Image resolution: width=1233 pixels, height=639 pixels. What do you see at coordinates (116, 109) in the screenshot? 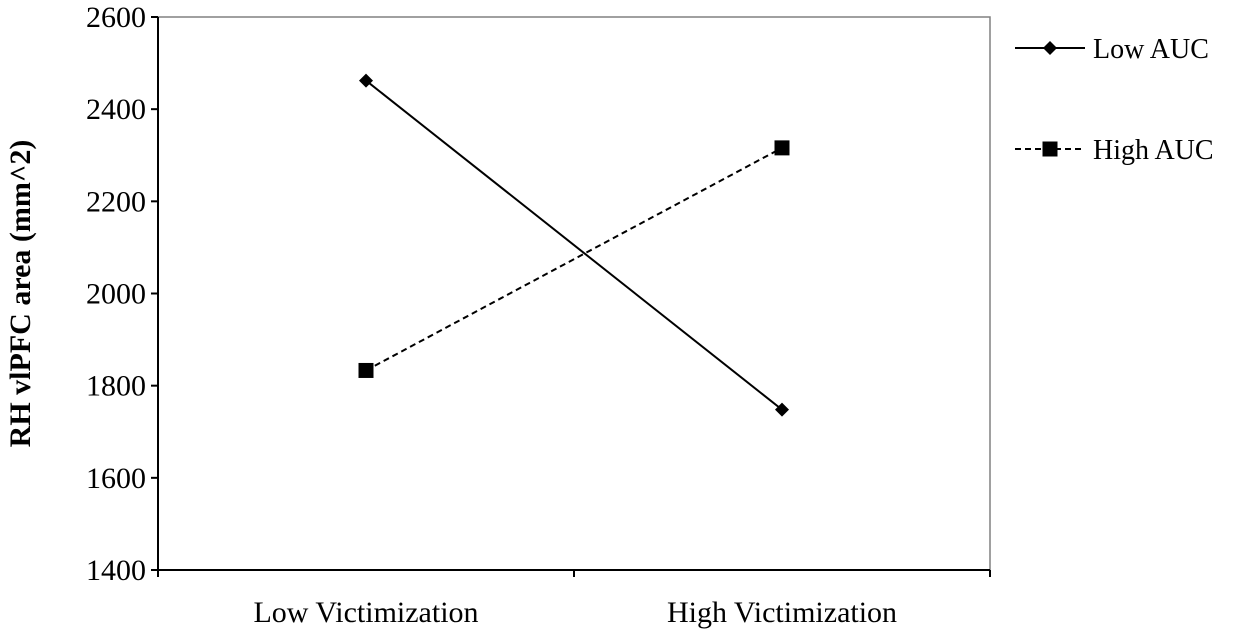
I see `y-tick-label: 2400` at bounding box center [116, 109].